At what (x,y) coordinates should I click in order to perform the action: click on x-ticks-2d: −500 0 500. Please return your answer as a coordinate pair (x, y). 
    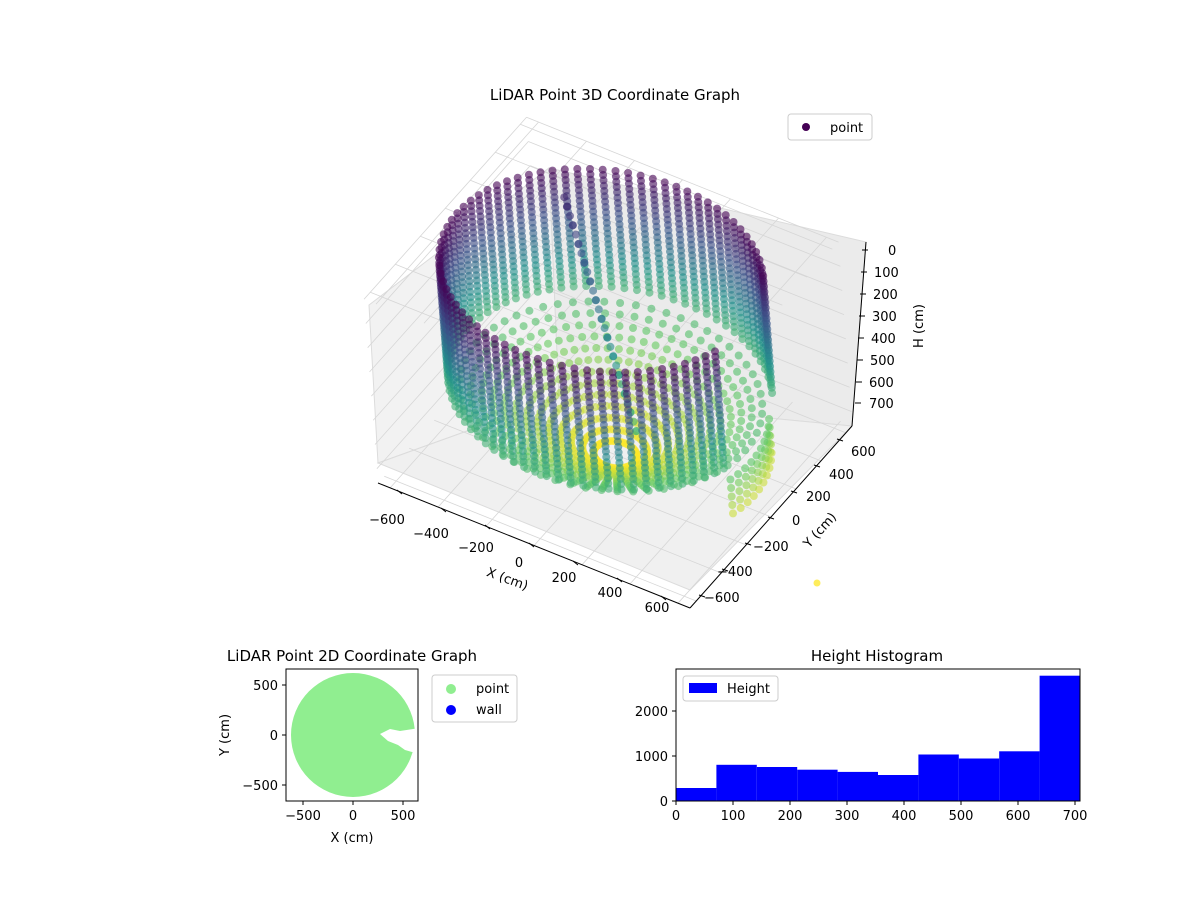
    Looking at the image, I should click on (350, 812).